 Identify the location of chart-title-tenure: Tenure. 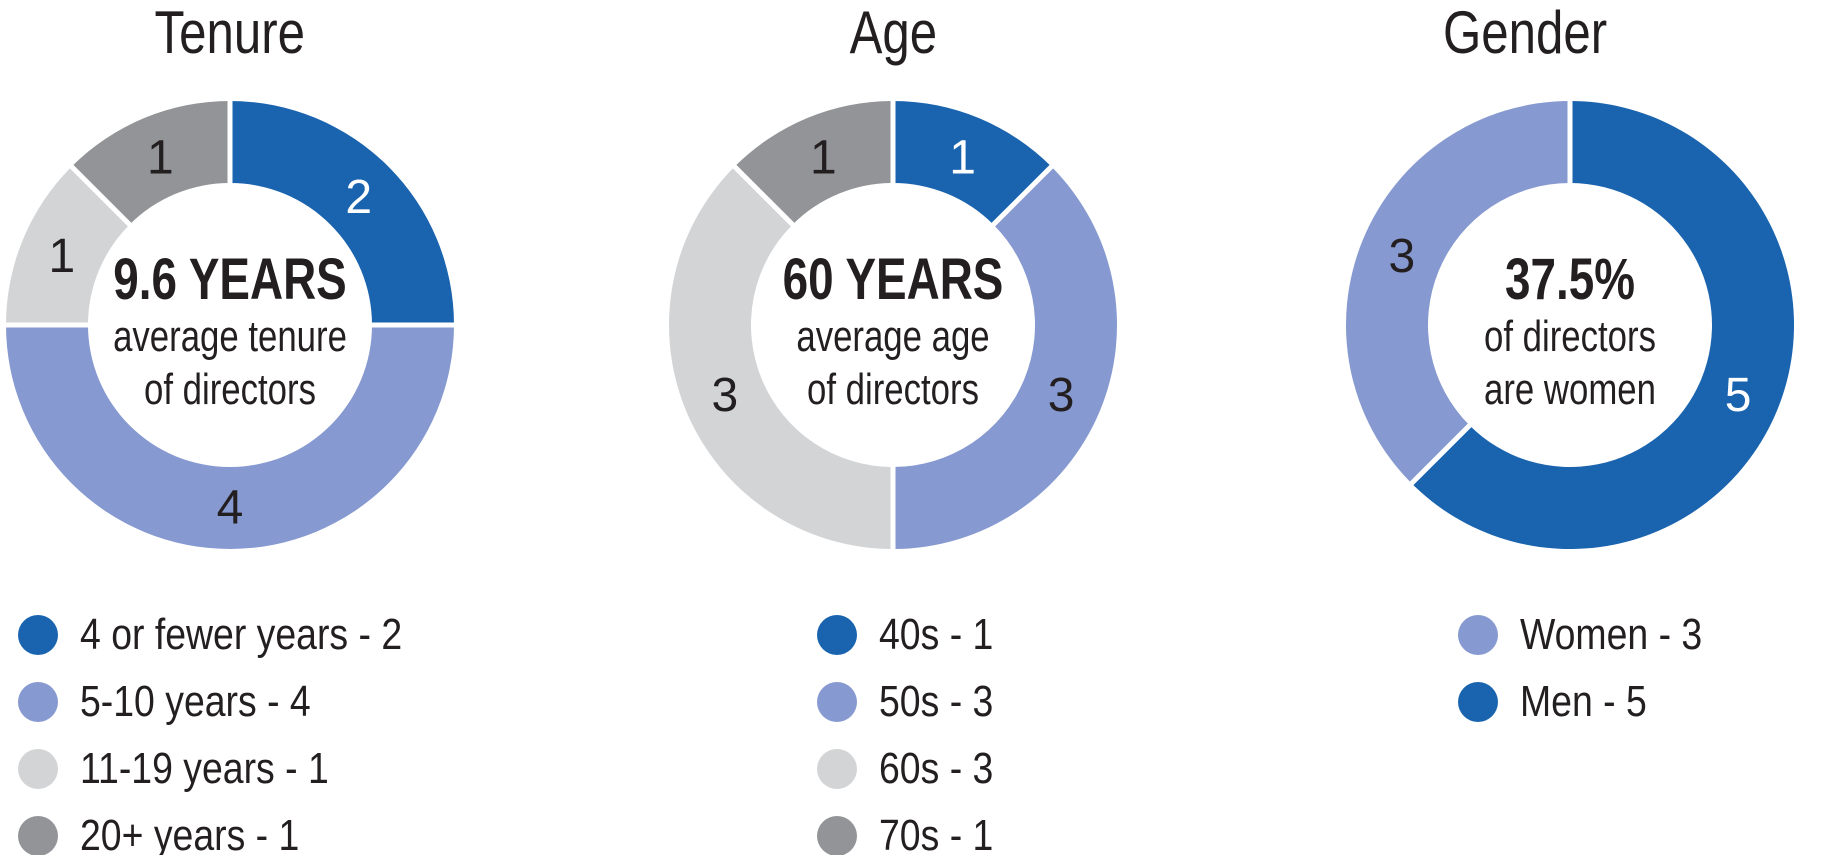
(230, 33).